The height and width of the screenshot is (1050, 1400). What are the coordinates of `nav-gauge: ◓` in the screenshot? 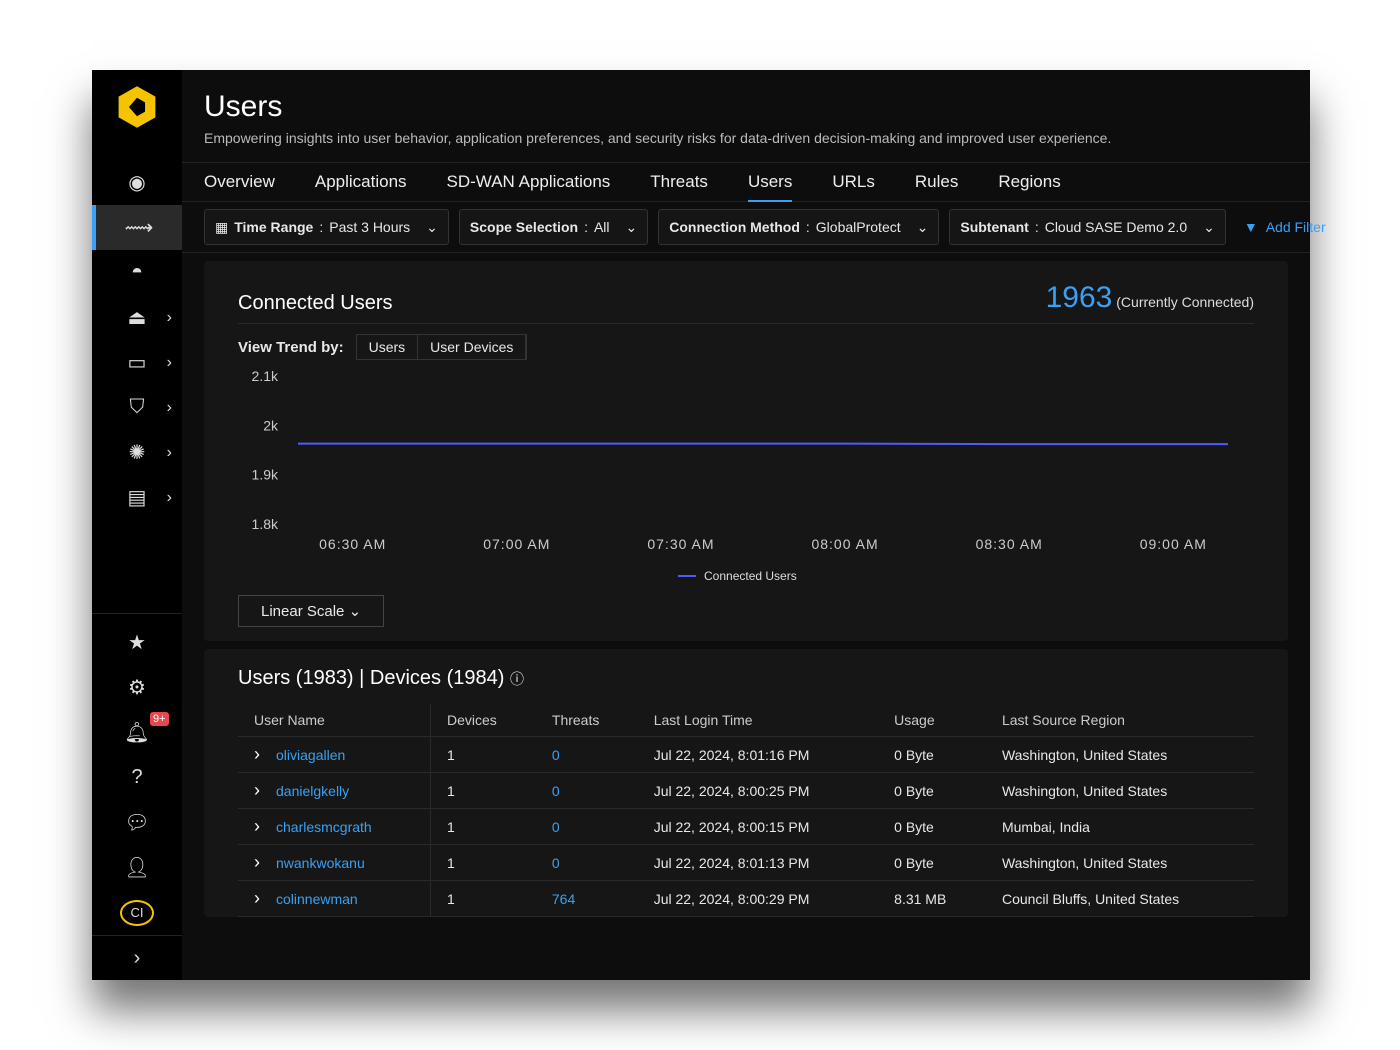 It's located at (137, 272).